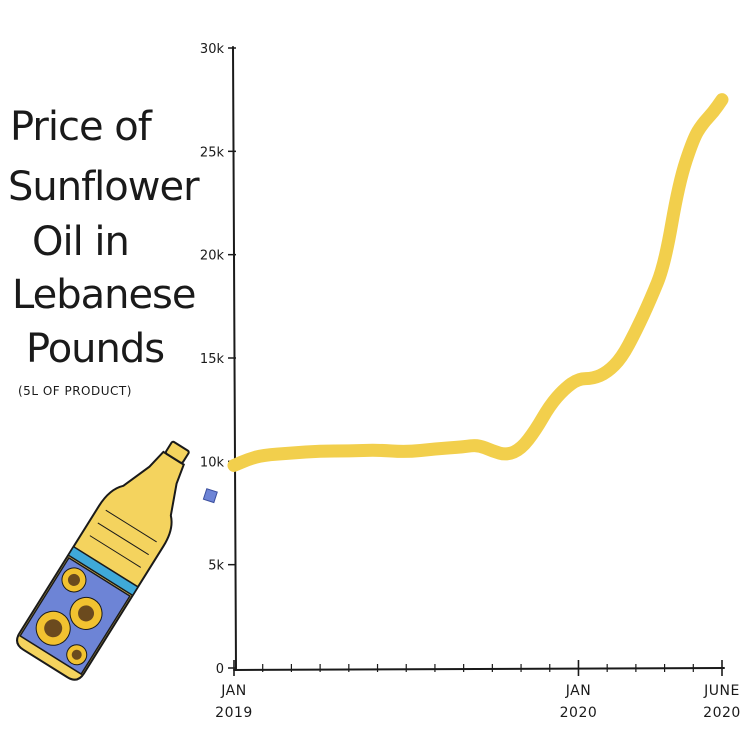  What do you see at coordinates (95, 349) in the screenshot?
I see `title-line-5: Pounds` at bounding box center [95, 349].